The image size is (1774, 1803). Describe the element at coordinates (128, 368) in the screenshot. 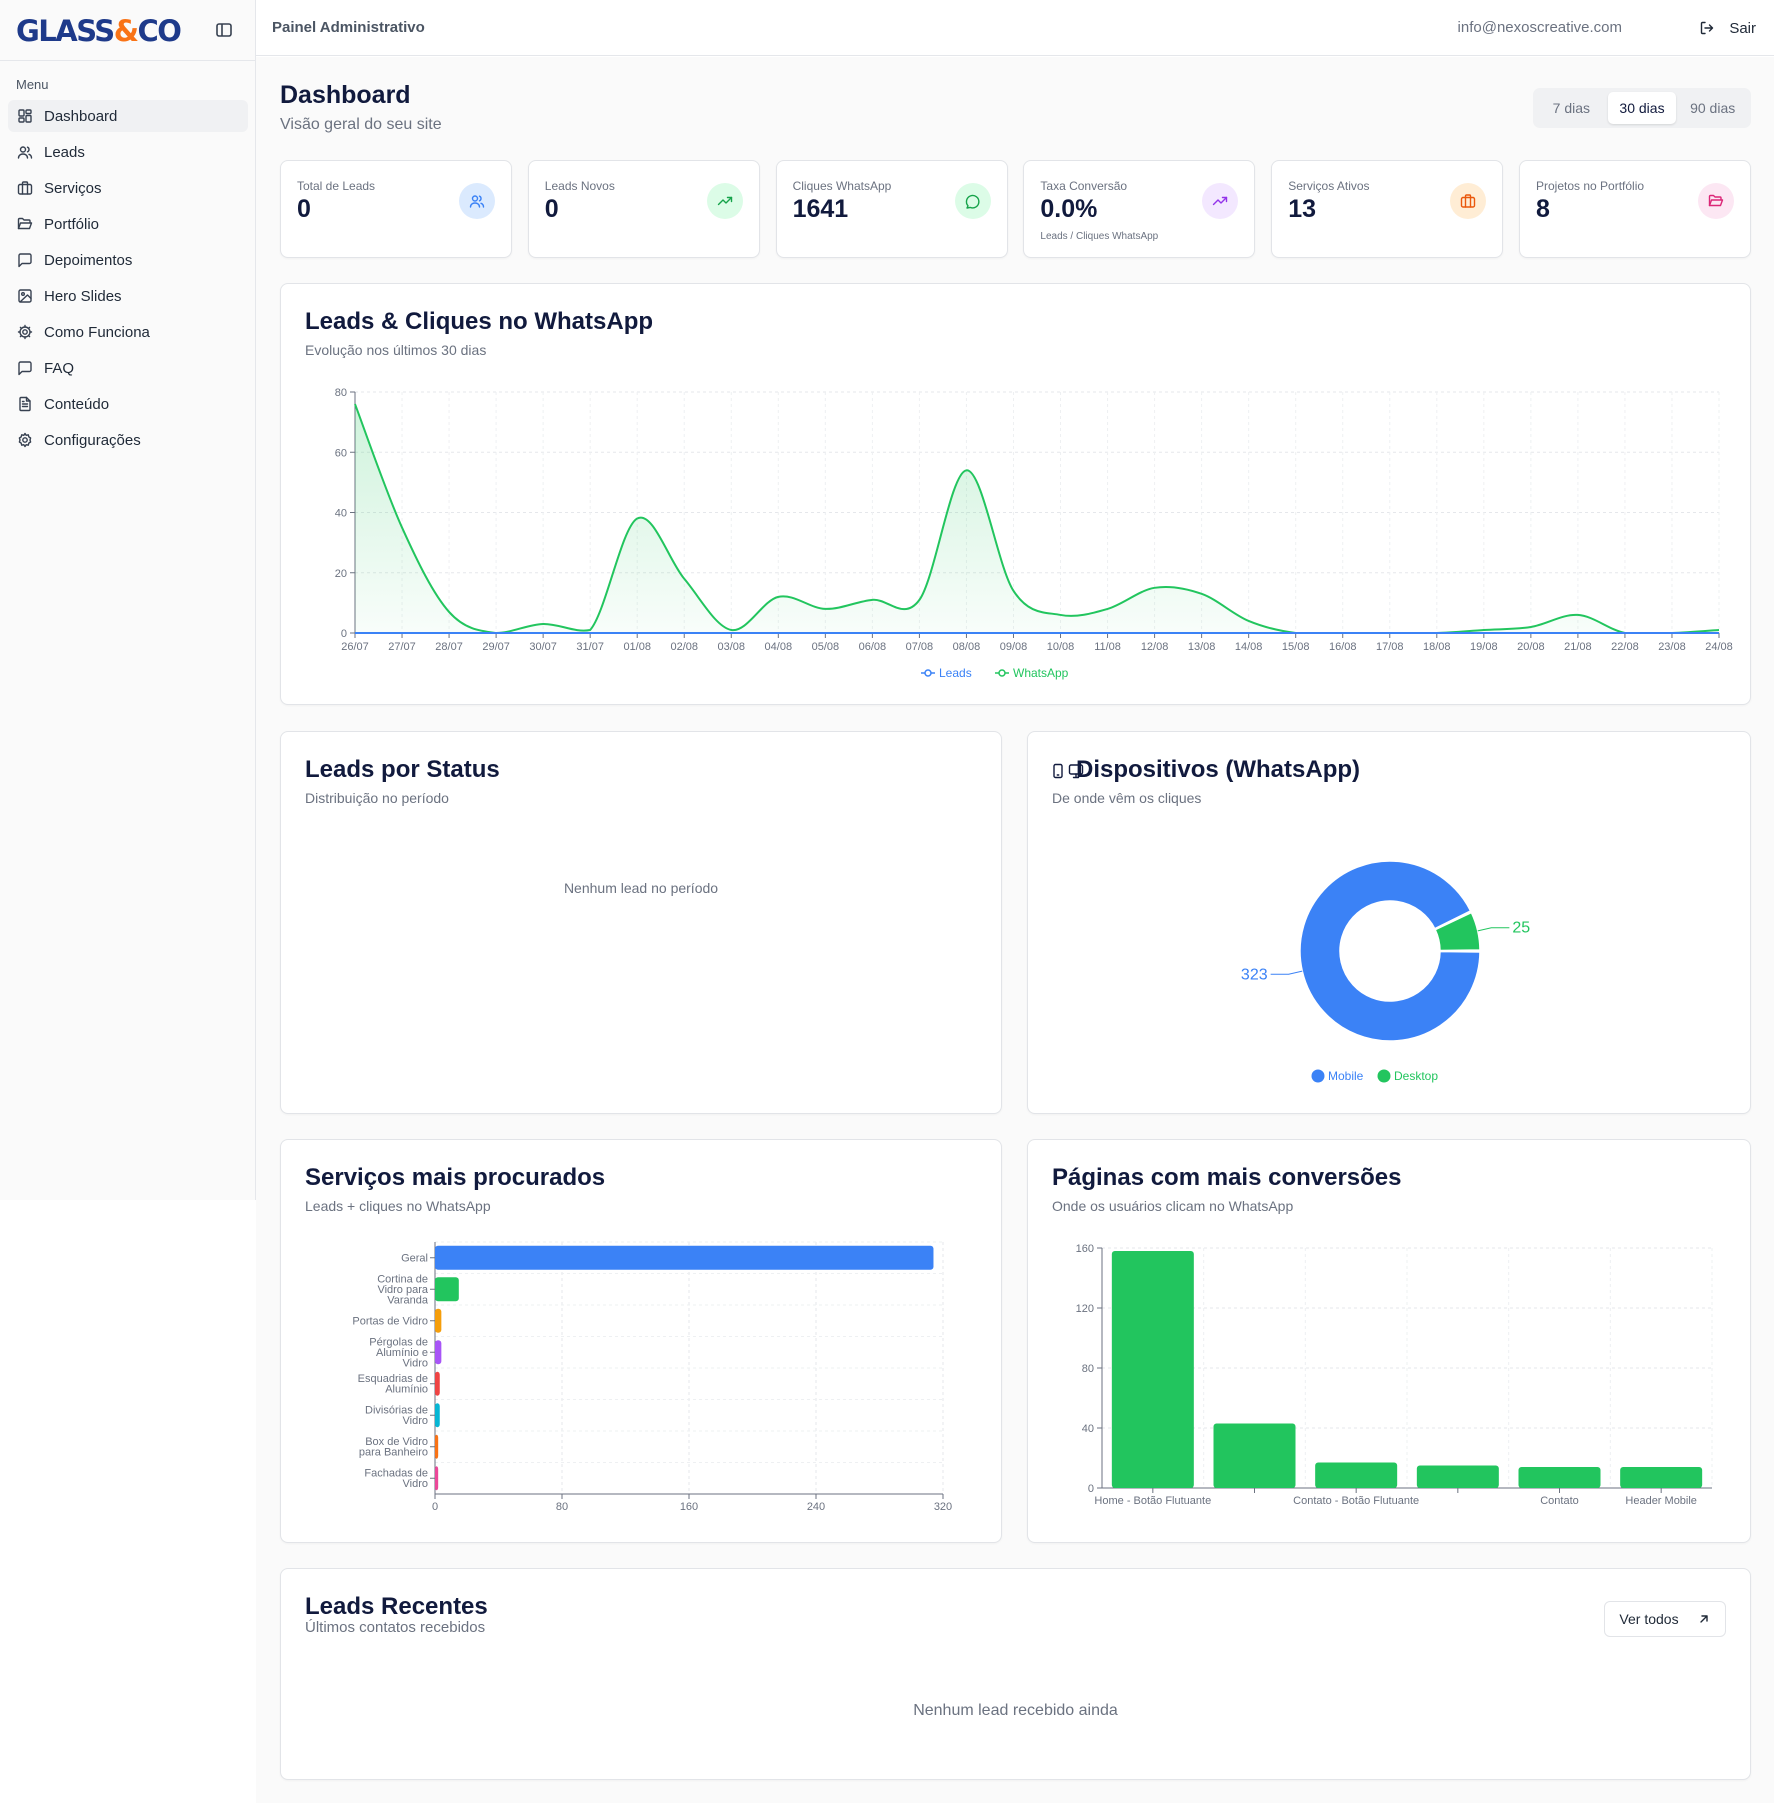

I see `sidebar-item-faq: FAQ` at that location.